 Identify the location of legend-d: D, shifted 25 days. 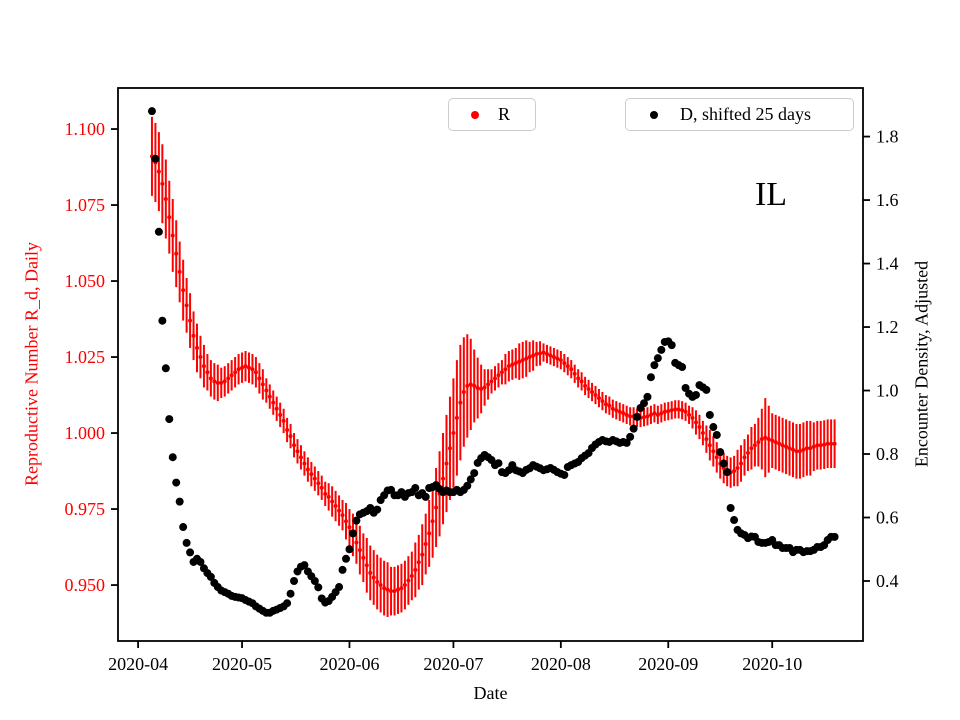
(739, 114).